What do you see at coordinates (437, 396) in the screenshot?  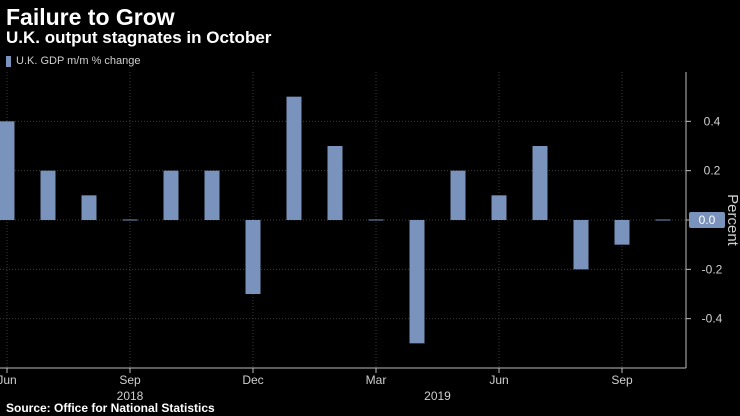 I see `year-label-2019: 2019` at bounding box center [437, 396].